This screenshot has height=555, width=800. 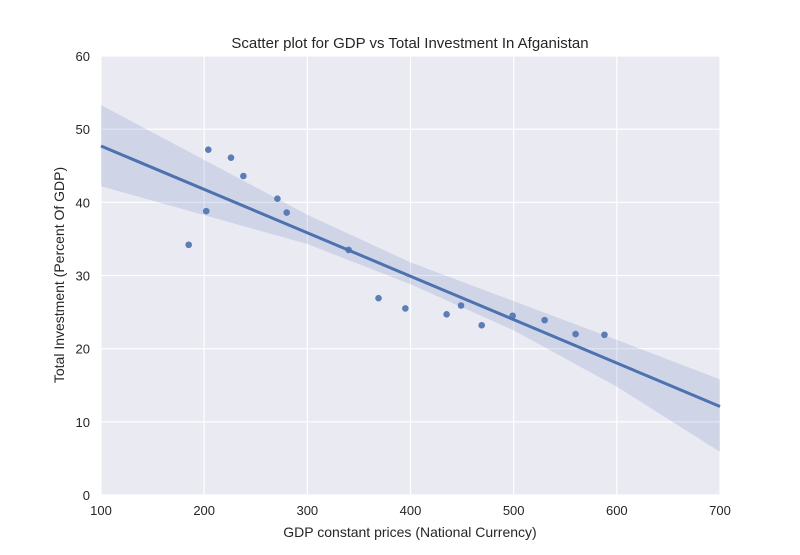 I want to click on y-tick-label: 40, so click(x=83, y=202).